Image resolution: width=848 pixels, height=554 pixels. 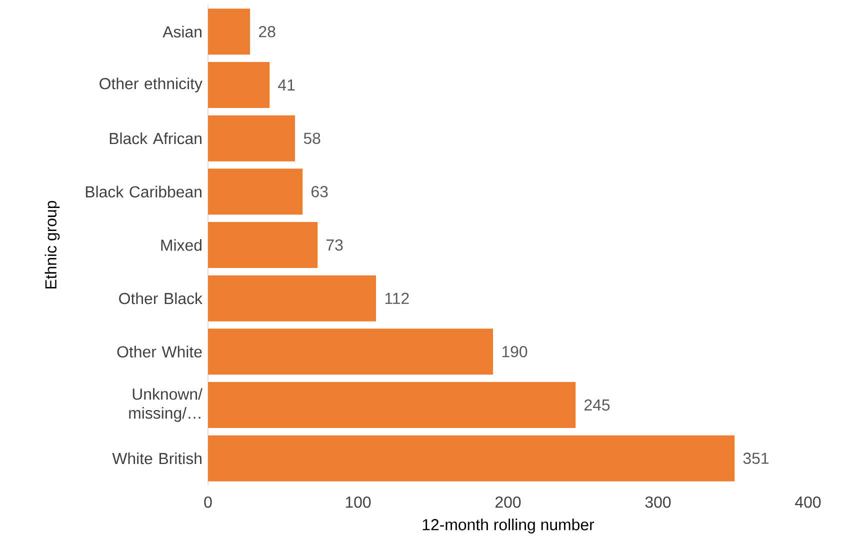 What do you see at coordinates (286, 85) in the screenshot?
I see `data-label: 41` at bounding box center [286, 85].